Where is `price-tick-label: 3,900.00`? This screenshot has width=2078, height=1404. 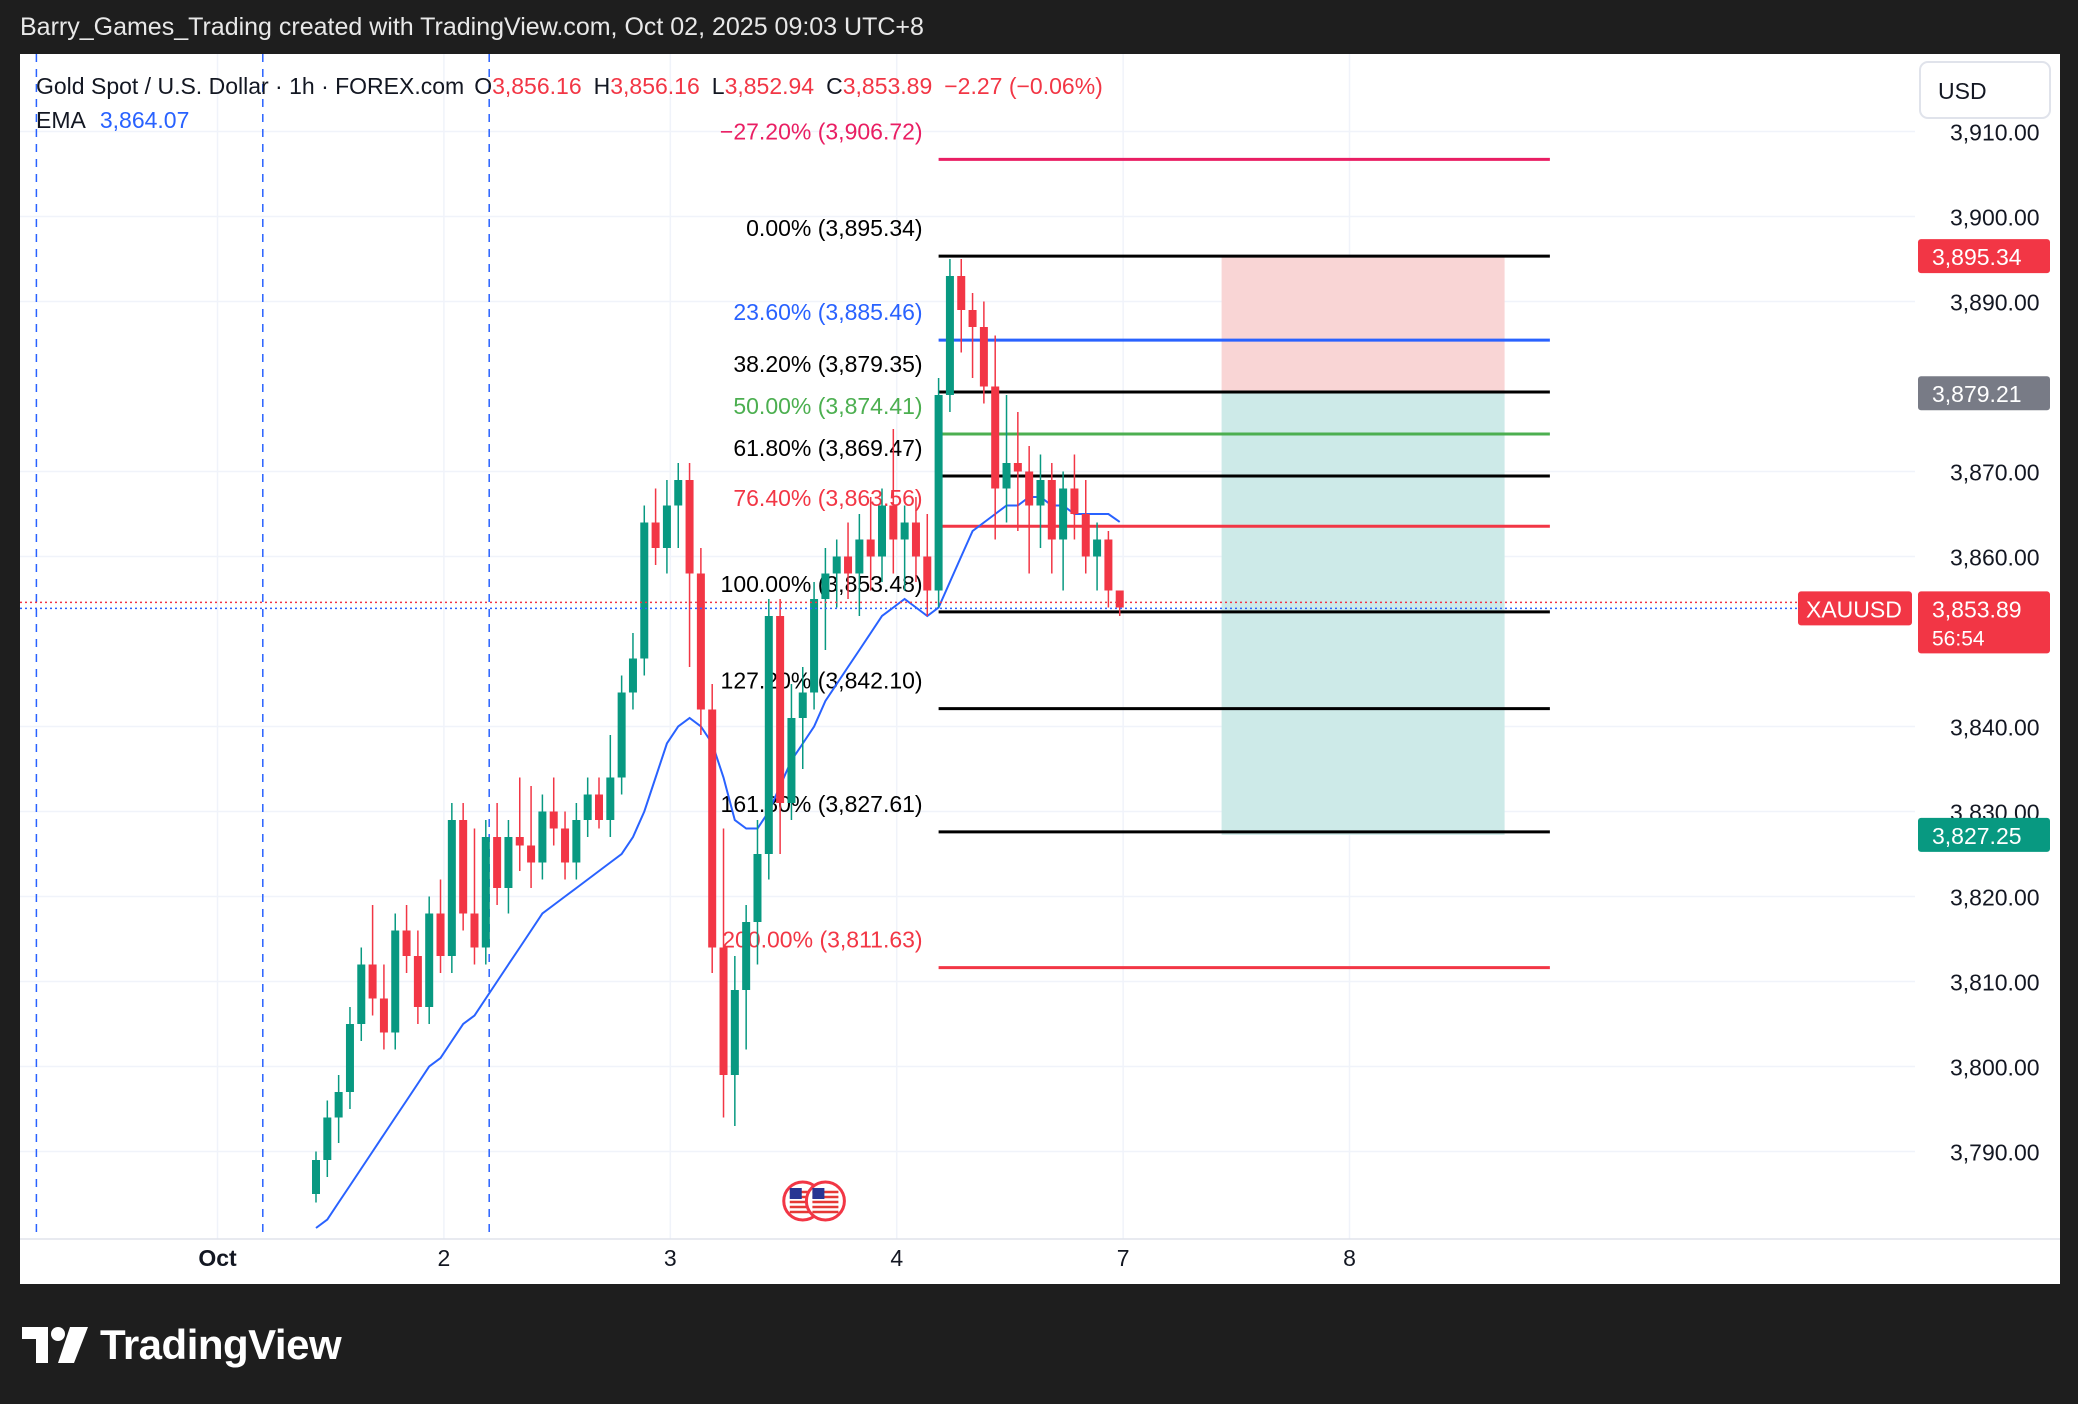 price-tick-label: 3,900.00 is located at coordinates (1995, 218).